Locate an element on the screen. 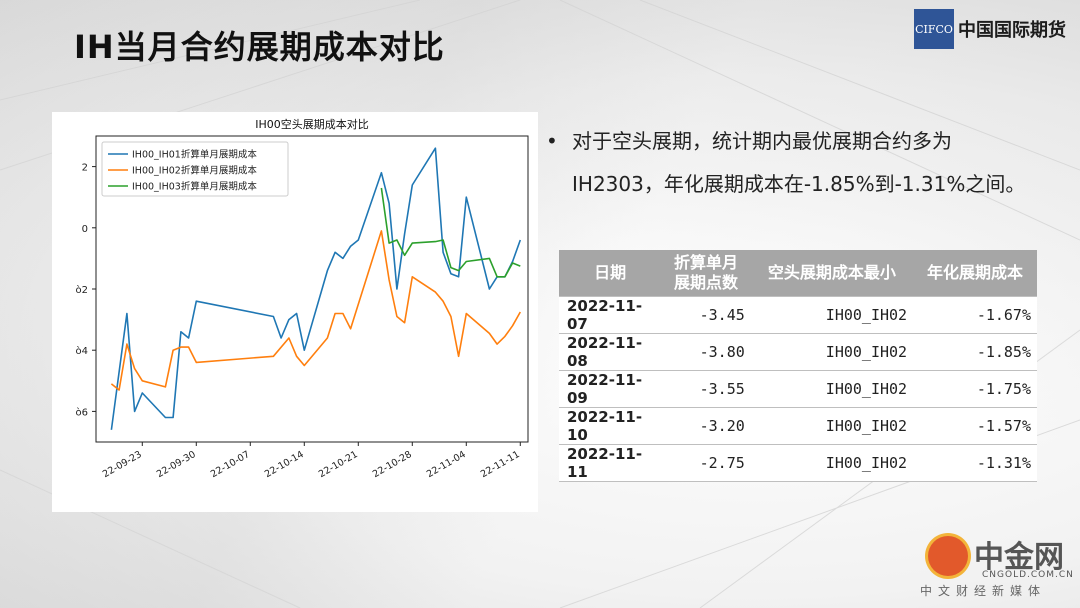 This screenshot has width=1080, height=608. legend-box is located at coordinates (195, 169).